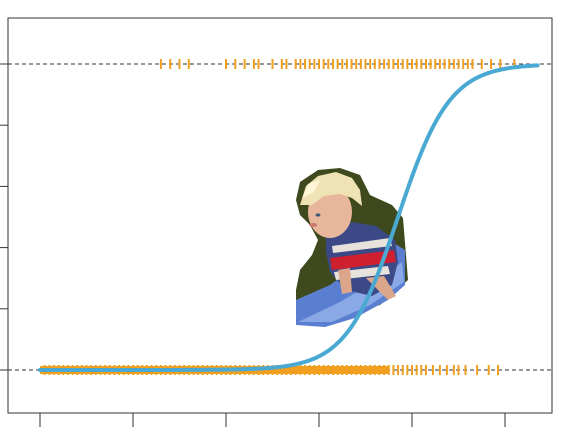 The image size is (566, 440). I want to click on y-axis, so click(4, 217).